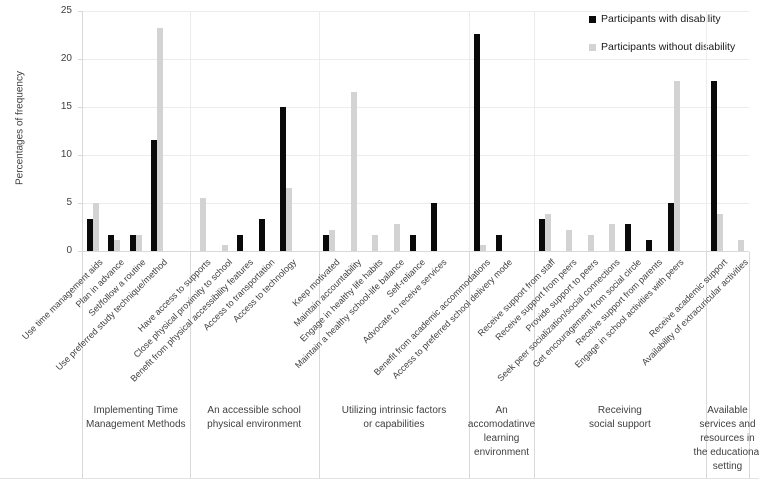  What do you see at coordinates (66, 10) in the screenshot?
I see `y-tick-label: 25` at bounding box center [66, 10].